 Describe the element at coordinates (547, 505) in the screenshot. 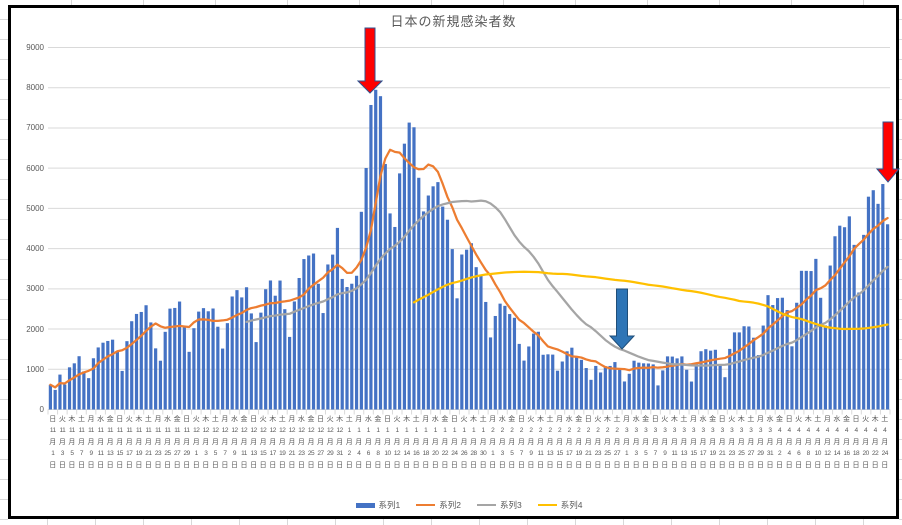

I see `legend-swatch-系列4` at that location.